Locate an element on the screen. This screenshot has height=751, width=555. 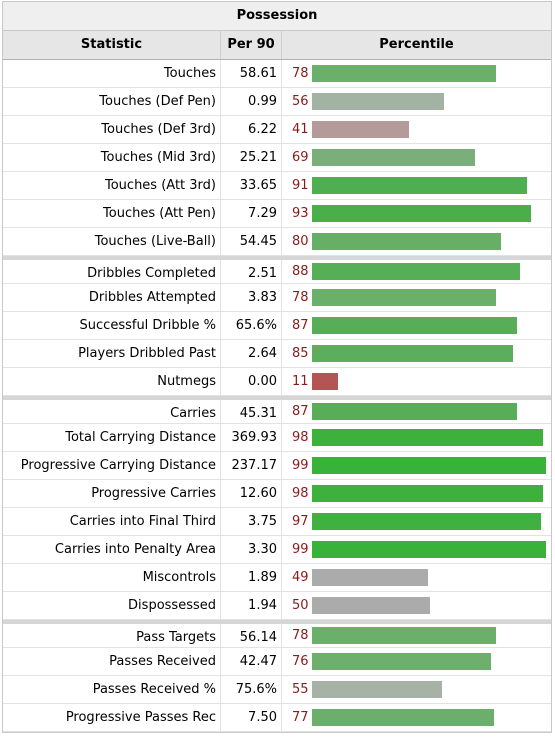
stat-label: Touches (Def 3rd) is located at coordinates (112, 129).